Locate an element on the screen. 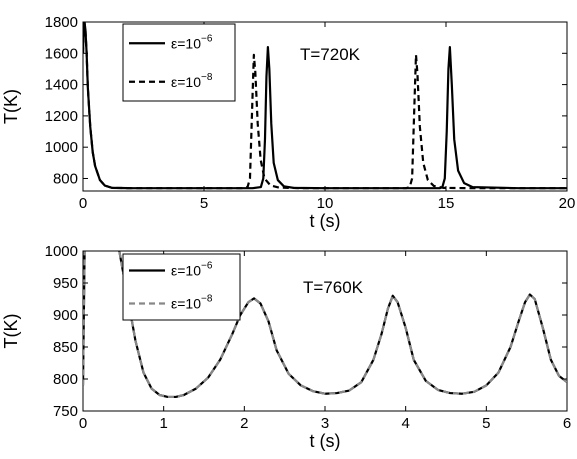 This screenshot has height=459, width=577. x-tick-label: 10 is located at coordinates (325, 203).